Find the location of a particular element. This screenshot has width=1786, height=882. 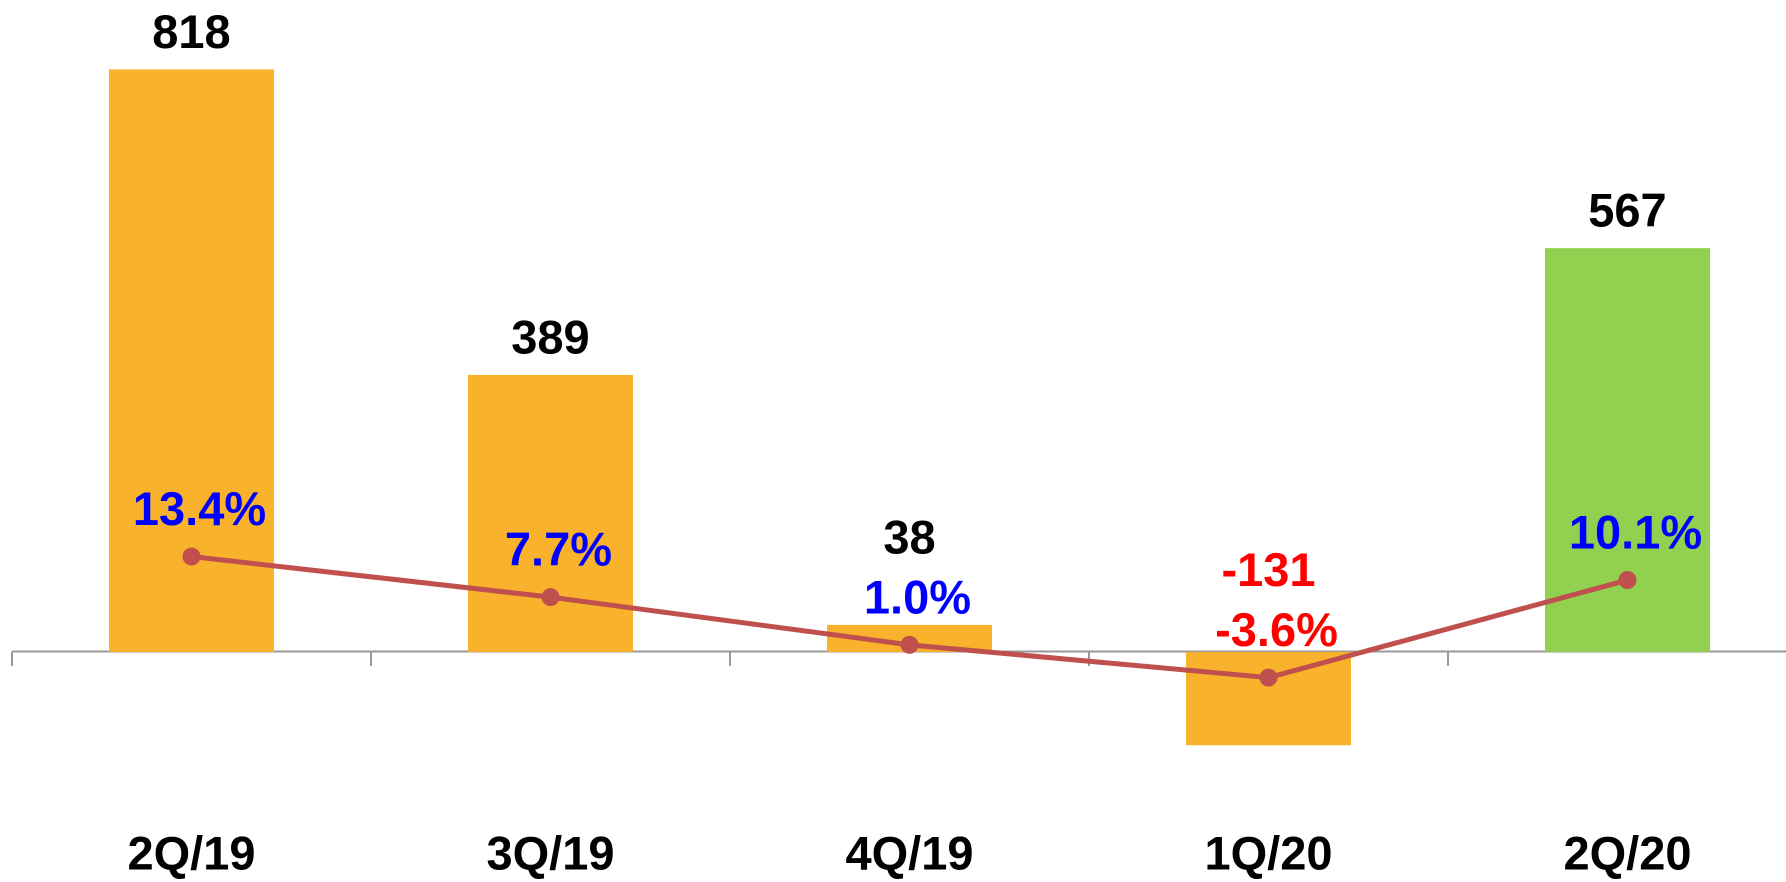

bar-value-label: 567 is located at coordinates (1627, 210).